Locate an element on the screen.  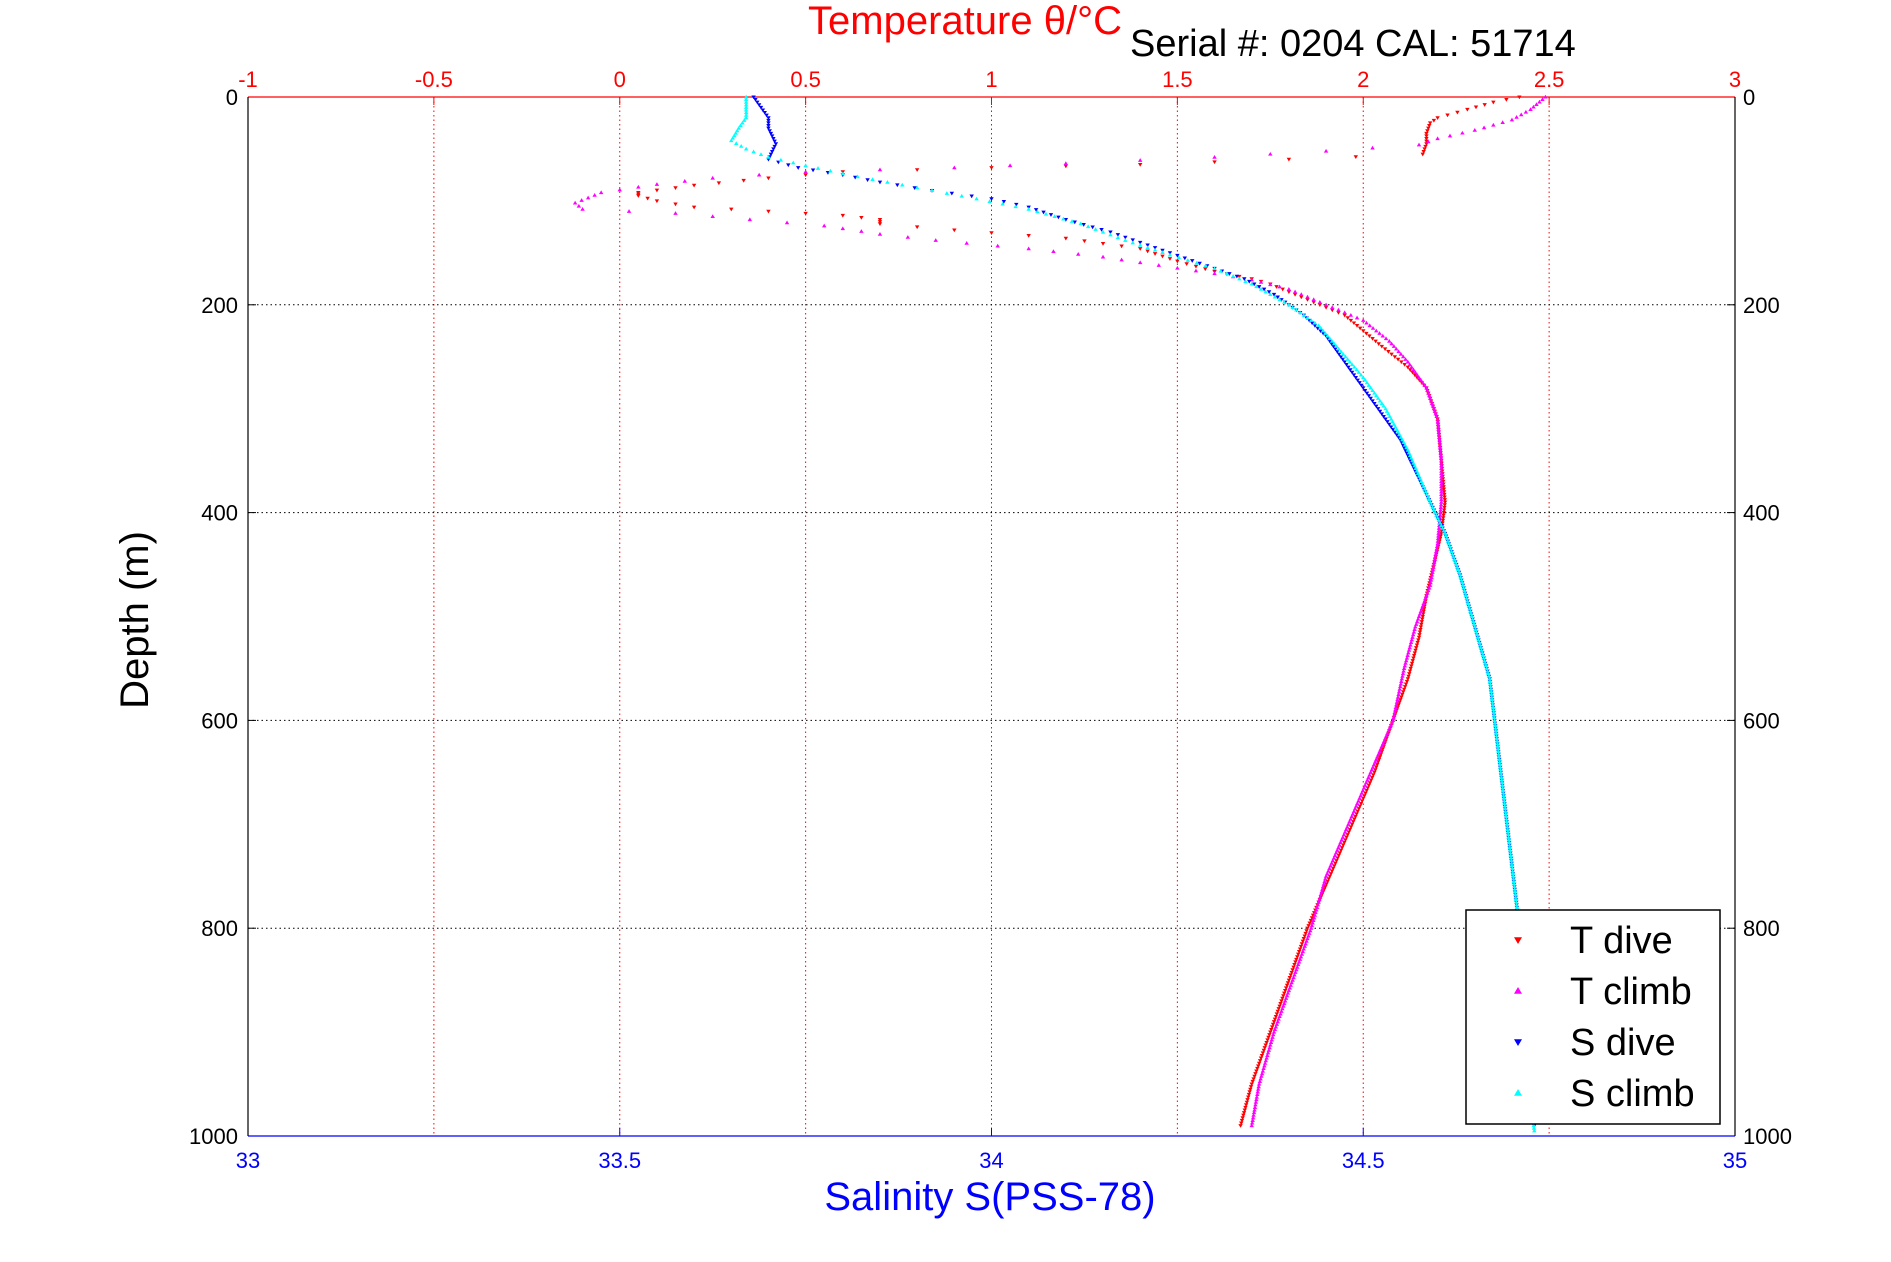
temperature-tick-label: -0.5 is located at coordinates (434, 79).